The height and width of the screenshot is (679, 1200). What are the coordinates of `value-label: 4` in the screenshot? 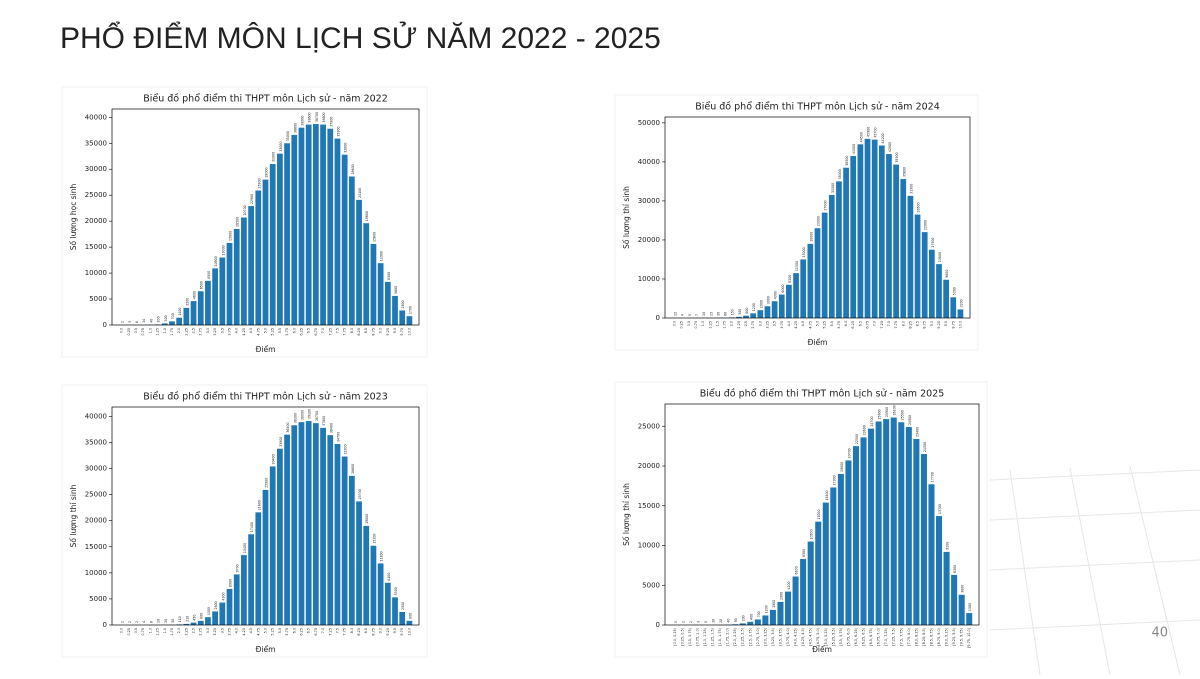 It's located at (144, 622).